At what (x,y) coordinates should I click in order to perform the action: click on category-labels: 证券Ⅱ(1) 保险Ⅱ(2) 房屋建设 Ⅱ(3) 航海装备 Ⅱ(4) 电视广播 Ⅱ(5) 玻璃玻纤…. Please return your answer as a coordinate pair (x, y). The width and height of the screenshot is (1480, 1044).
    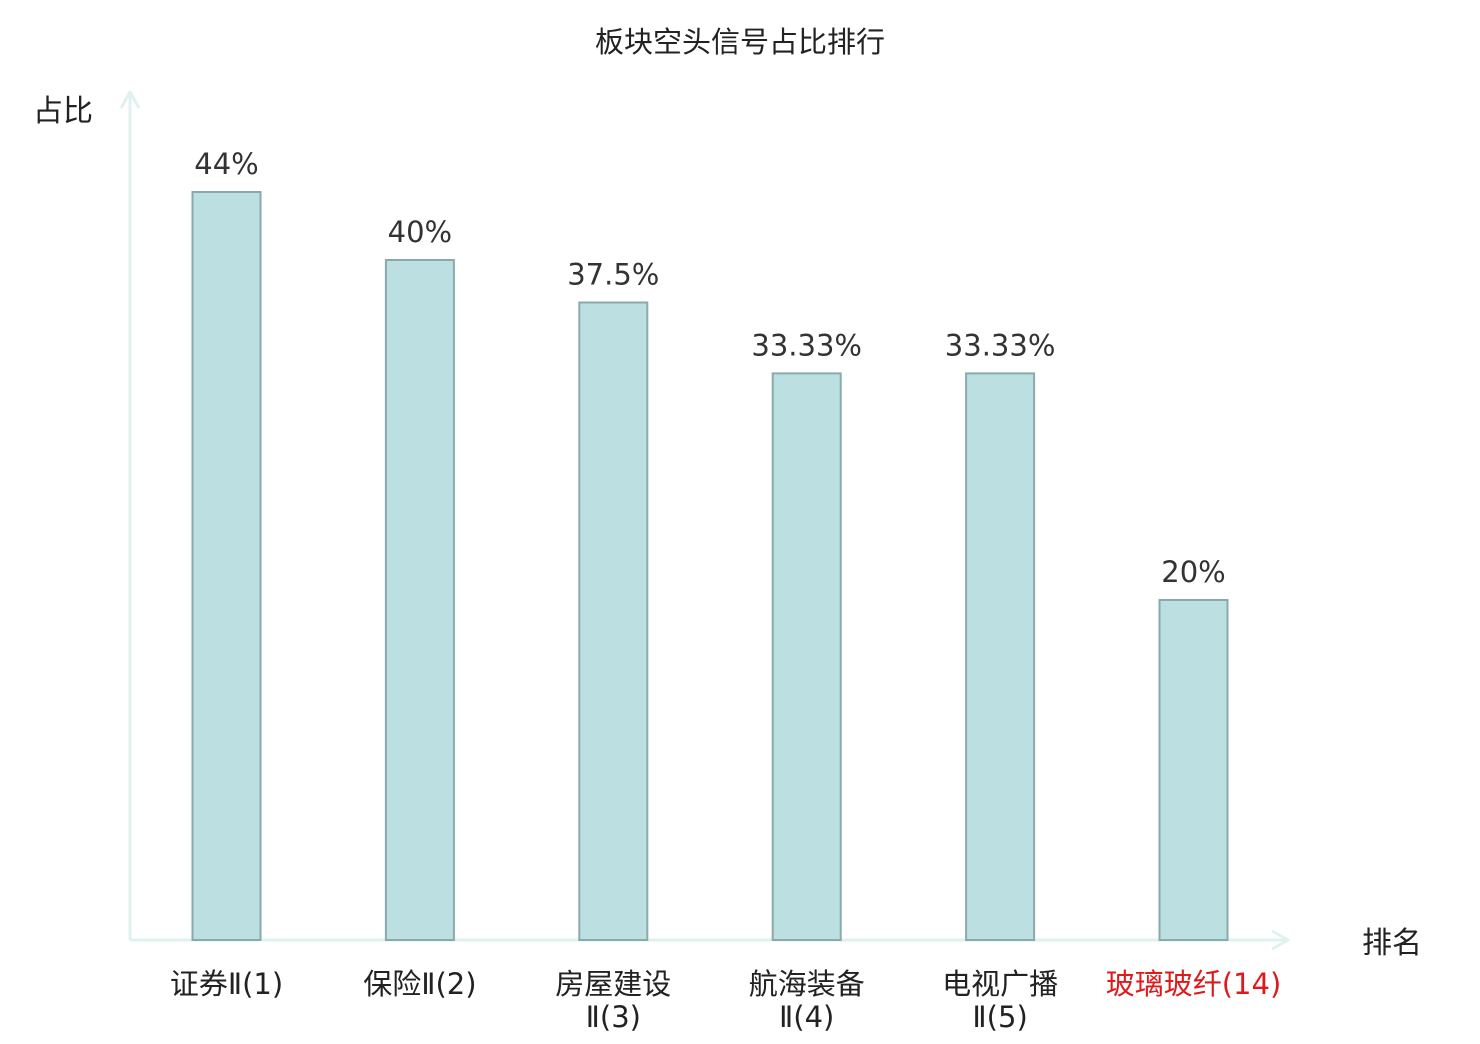
    Looking at the image, I should click on (725, 1000).